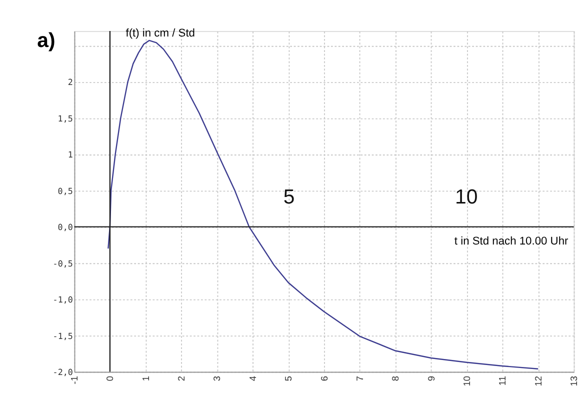 Image resolution: width=584 pixels, height=401 pixels. Describe the element at coordinates (289, 379) in the screenshot. I see `x-tick-label: 5` at that location.